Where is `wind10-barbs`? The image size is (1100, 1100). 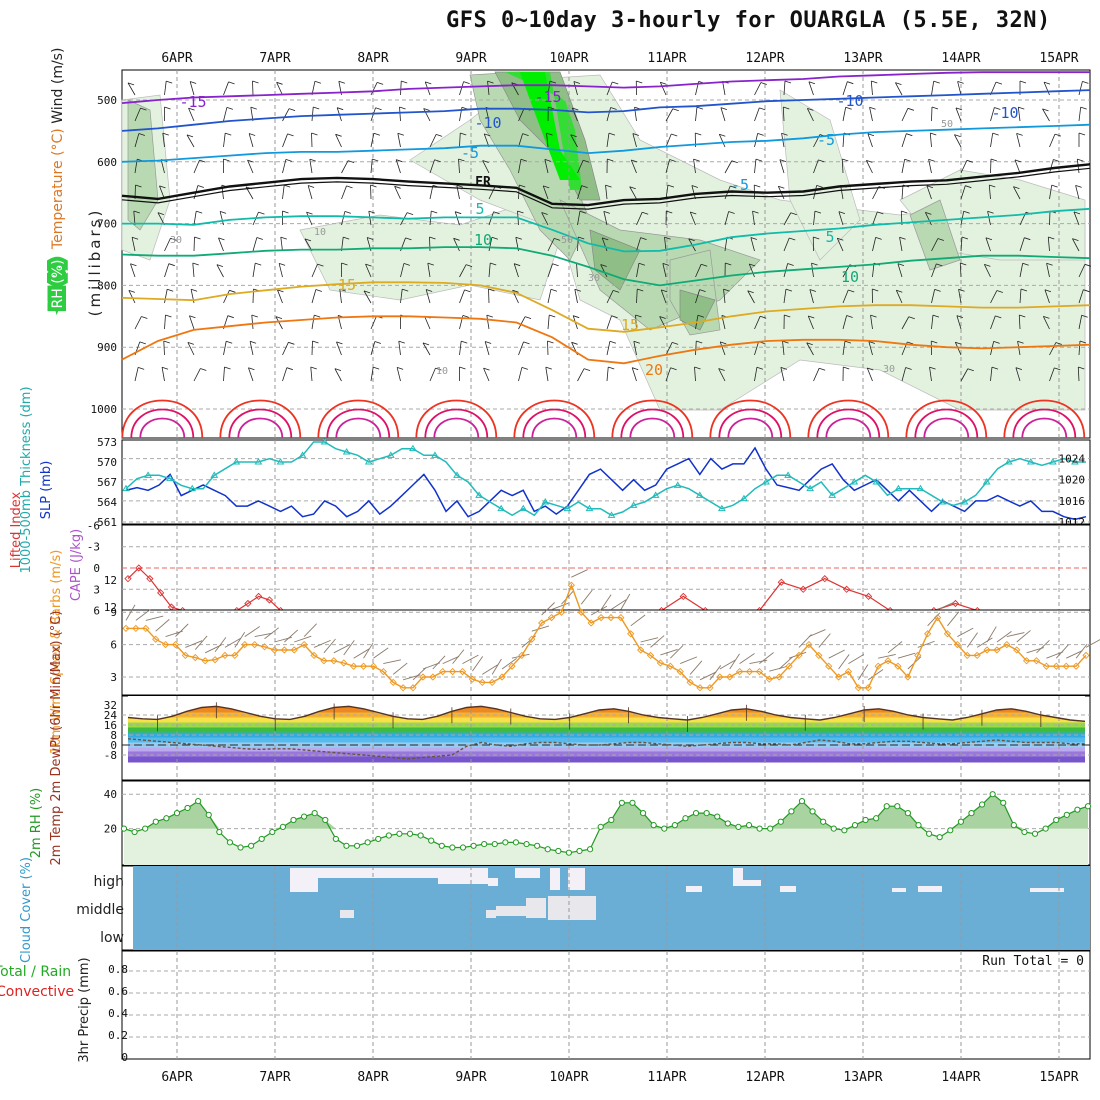
wind10-barbs is located at coordinates (612, 625).